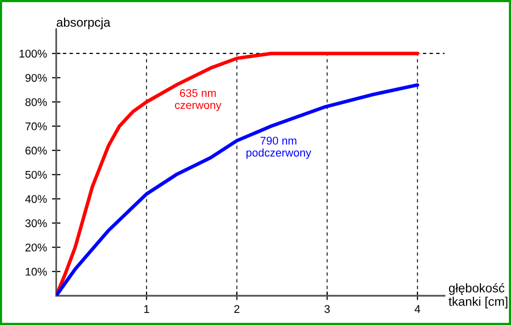 Image resolution: width=511 pixels, height=325 pixels. What do you see at coordinates (198, 100) in the screenshot?
I see `series-label: 635 nm czerwony` at bounding box center [198, 100].